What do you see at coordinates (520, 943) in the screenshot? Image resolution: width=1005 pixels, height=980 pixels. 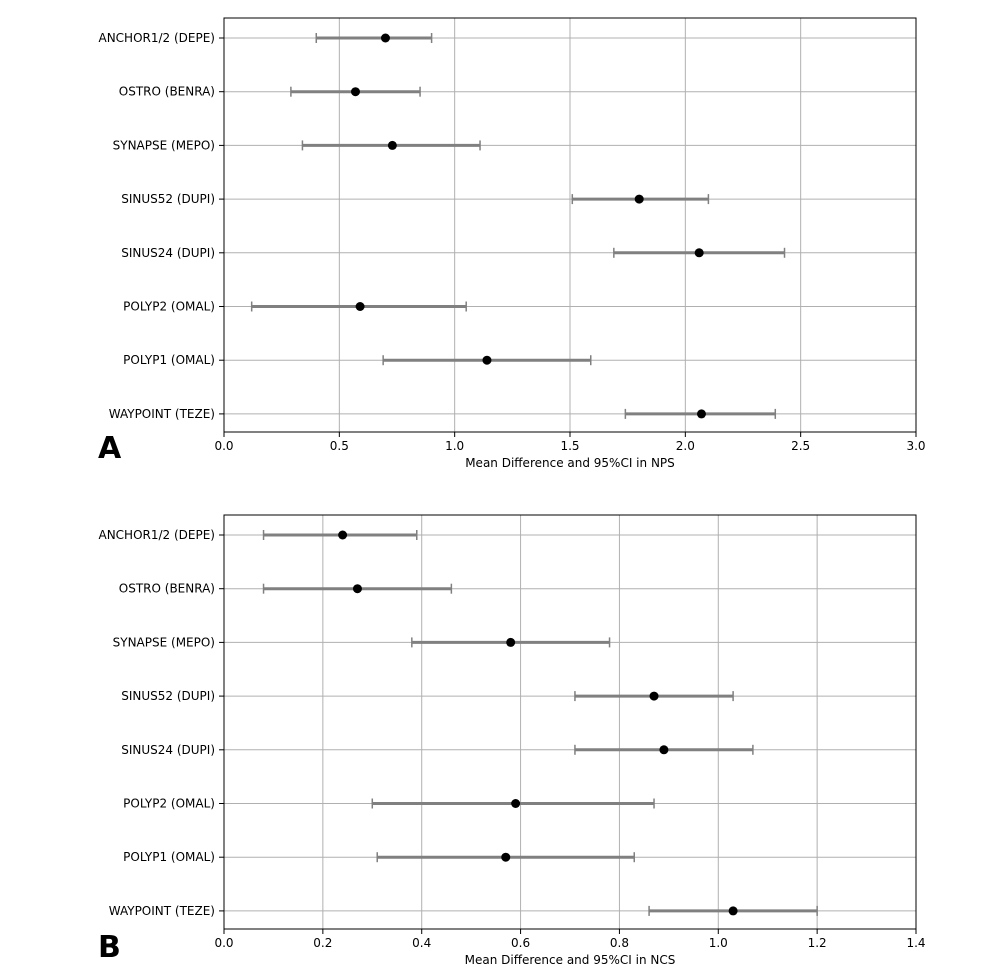 I see `x-tick-label: 0.6` at bounding box center [520, 943].